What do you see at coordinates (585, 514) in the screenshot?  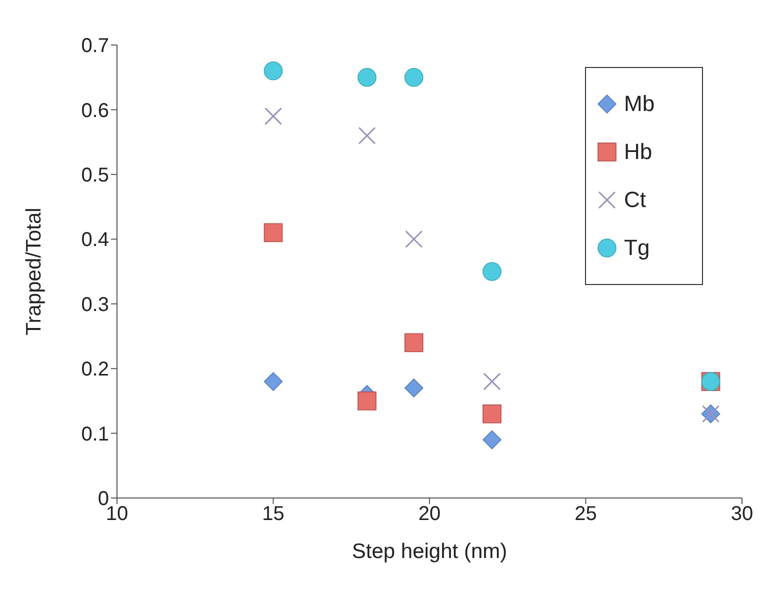 I see `x-tick-label: 25` at bounding box center [585, 514].